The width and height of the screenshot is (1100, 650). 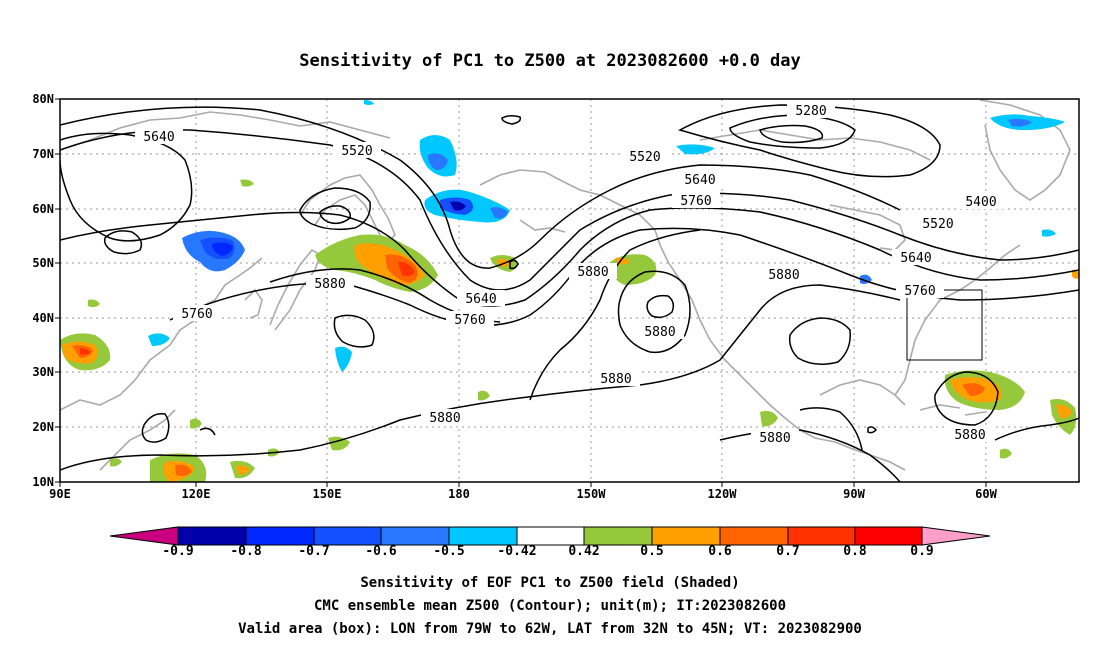 I want to click on colorbar-label: 0.8, so click(x=855, y=551).